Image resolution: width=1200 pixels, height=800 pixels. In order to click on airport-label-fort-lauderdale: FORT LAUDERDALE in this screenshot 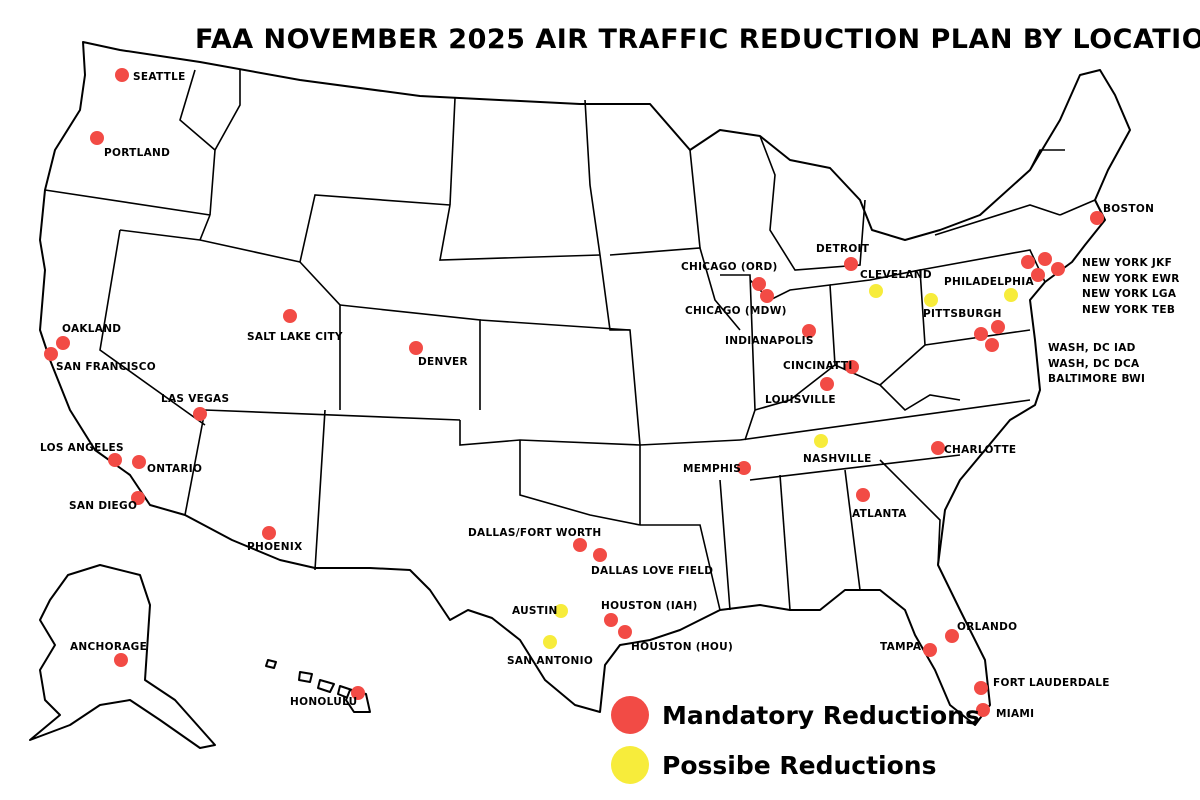, I will do `click(1051, 683)`.